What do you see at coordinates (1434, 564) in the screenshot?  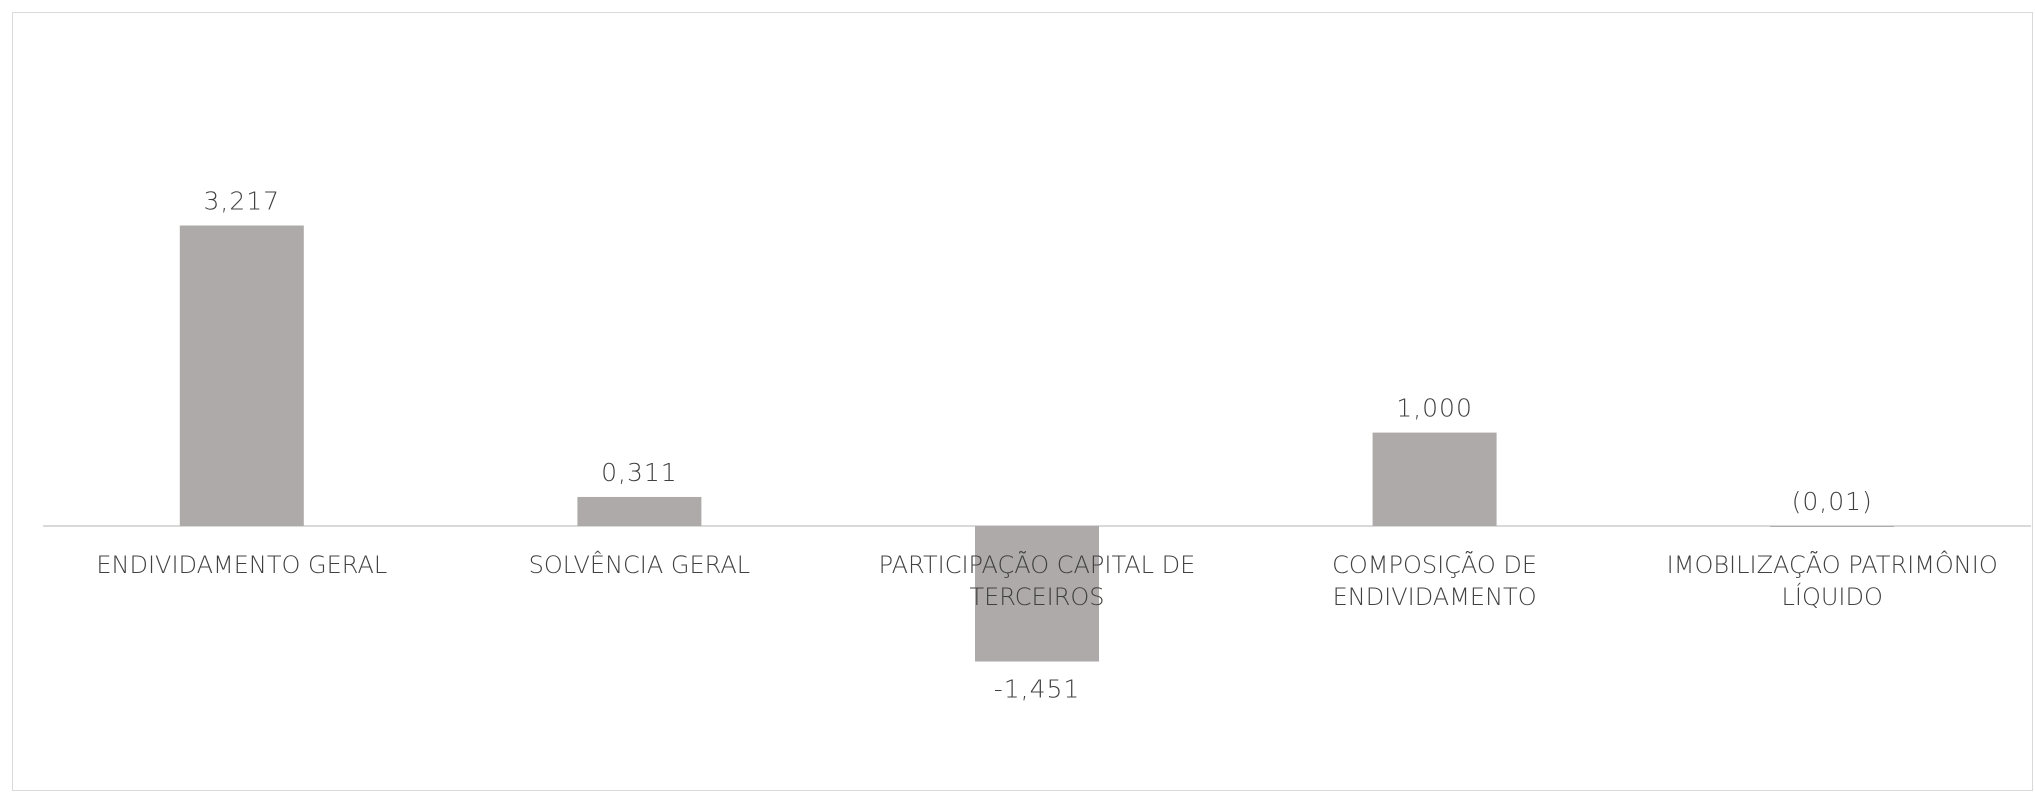 I see `category-label-3-line-0: COMPOSIÇÃO DE` at bounding box center [1434, 564].